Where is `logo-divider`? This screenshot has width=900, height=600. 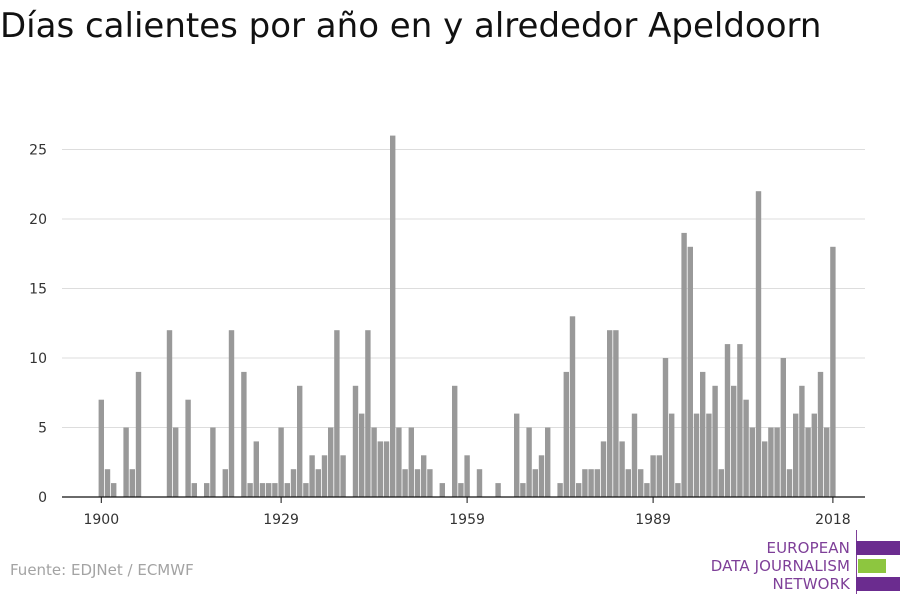
logo-divider is located at coordinates (856, 562).